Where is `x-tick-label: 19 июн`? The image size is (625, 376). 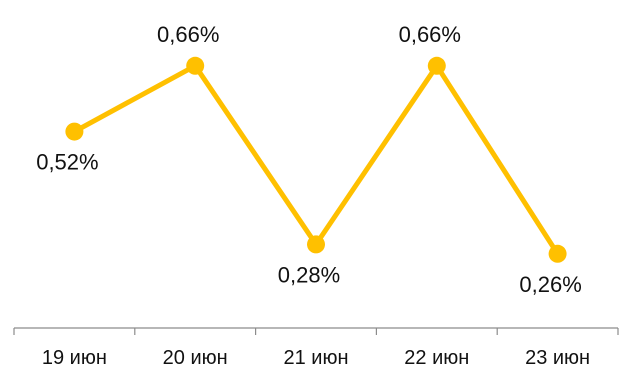 x-tick-label: 19 июн is located at coordinates (74, 358).